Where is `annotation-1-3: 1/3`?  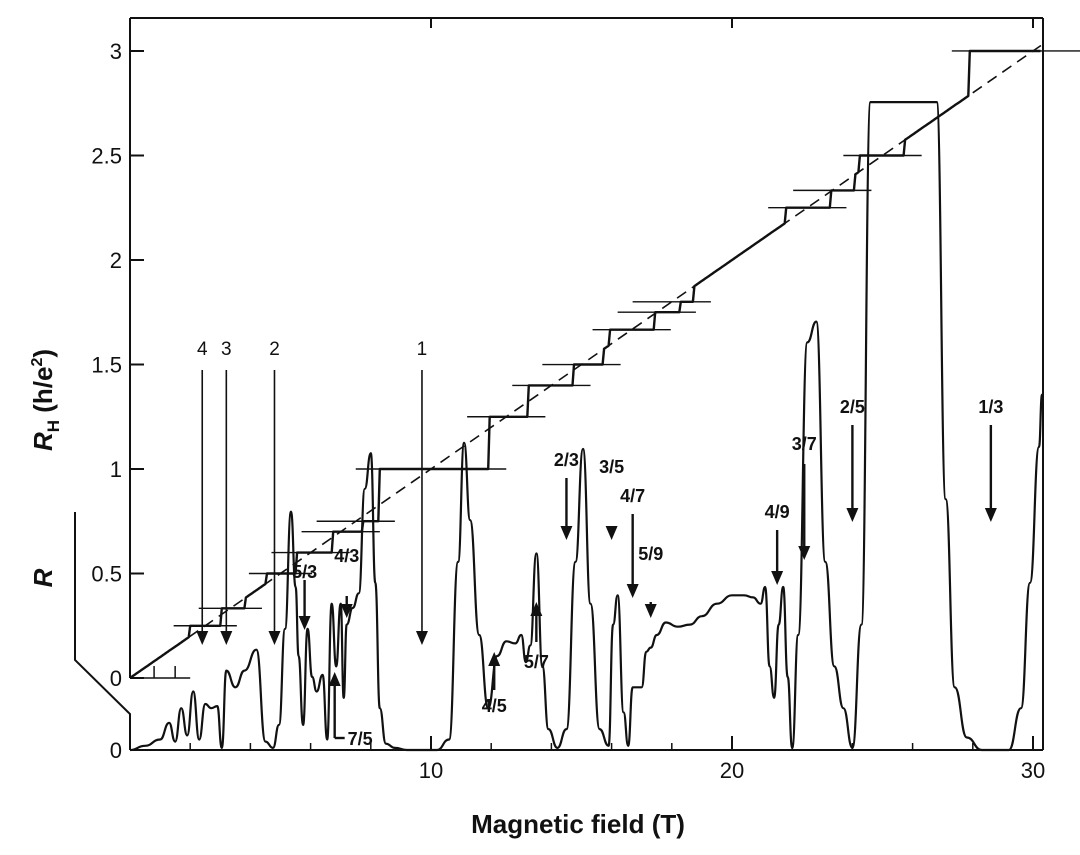 annotation-1-3: 1/3 is located at coordinates (990, 459).